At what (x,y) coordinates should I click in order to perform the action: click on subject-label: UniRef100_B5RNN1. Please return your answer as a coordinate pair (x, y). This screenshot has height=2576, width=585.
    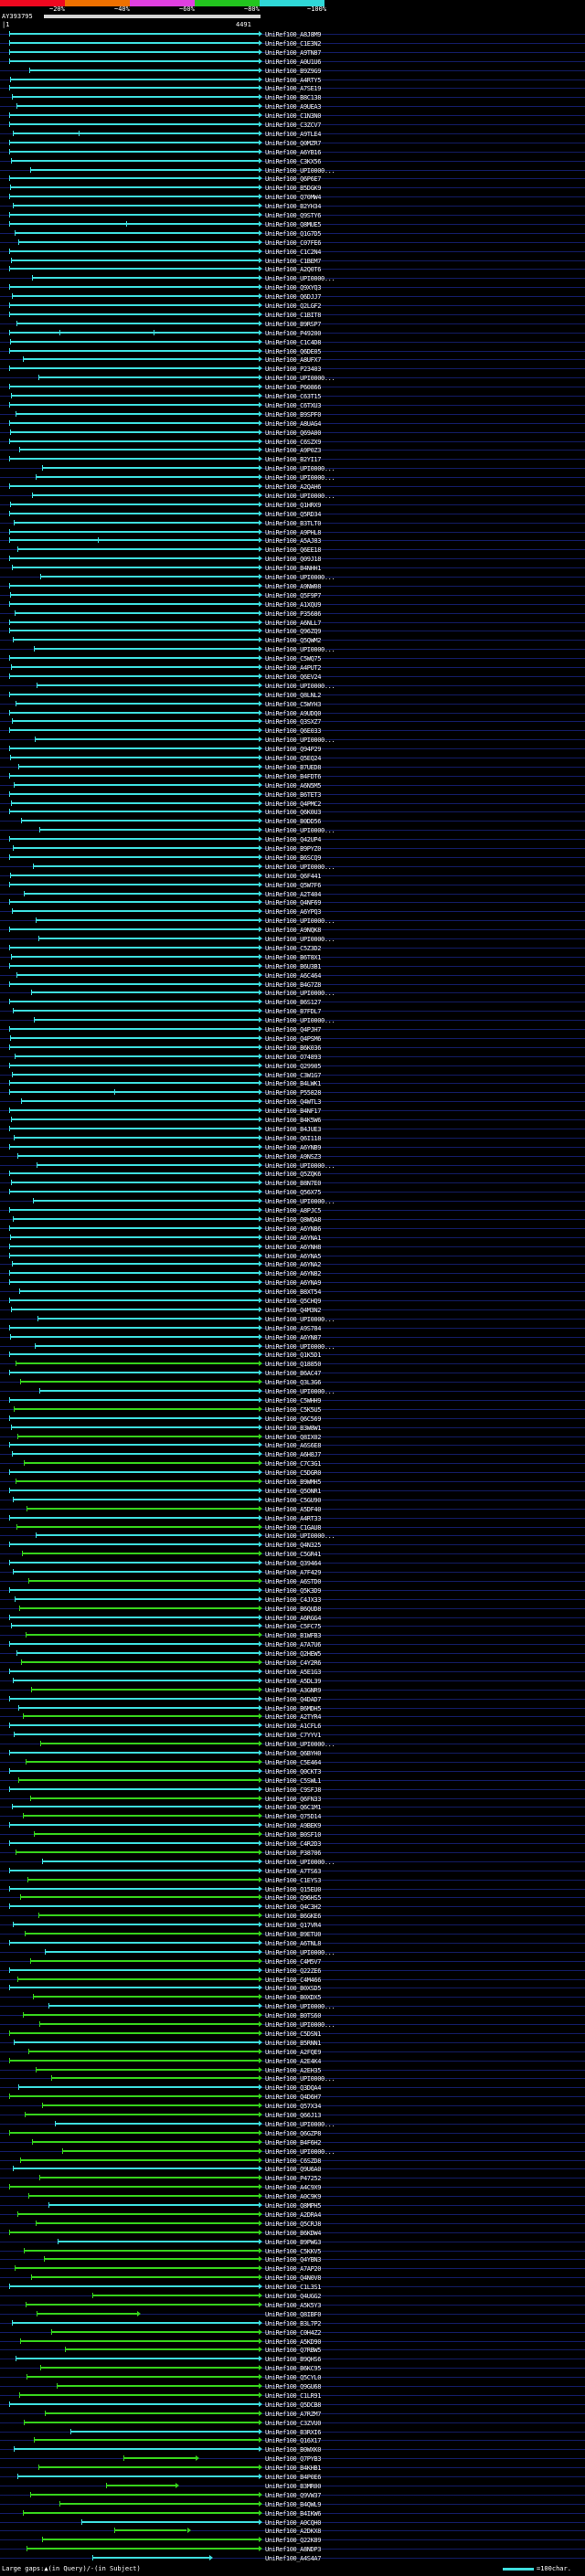
    Looking at the image, I should click on (294, 2043).